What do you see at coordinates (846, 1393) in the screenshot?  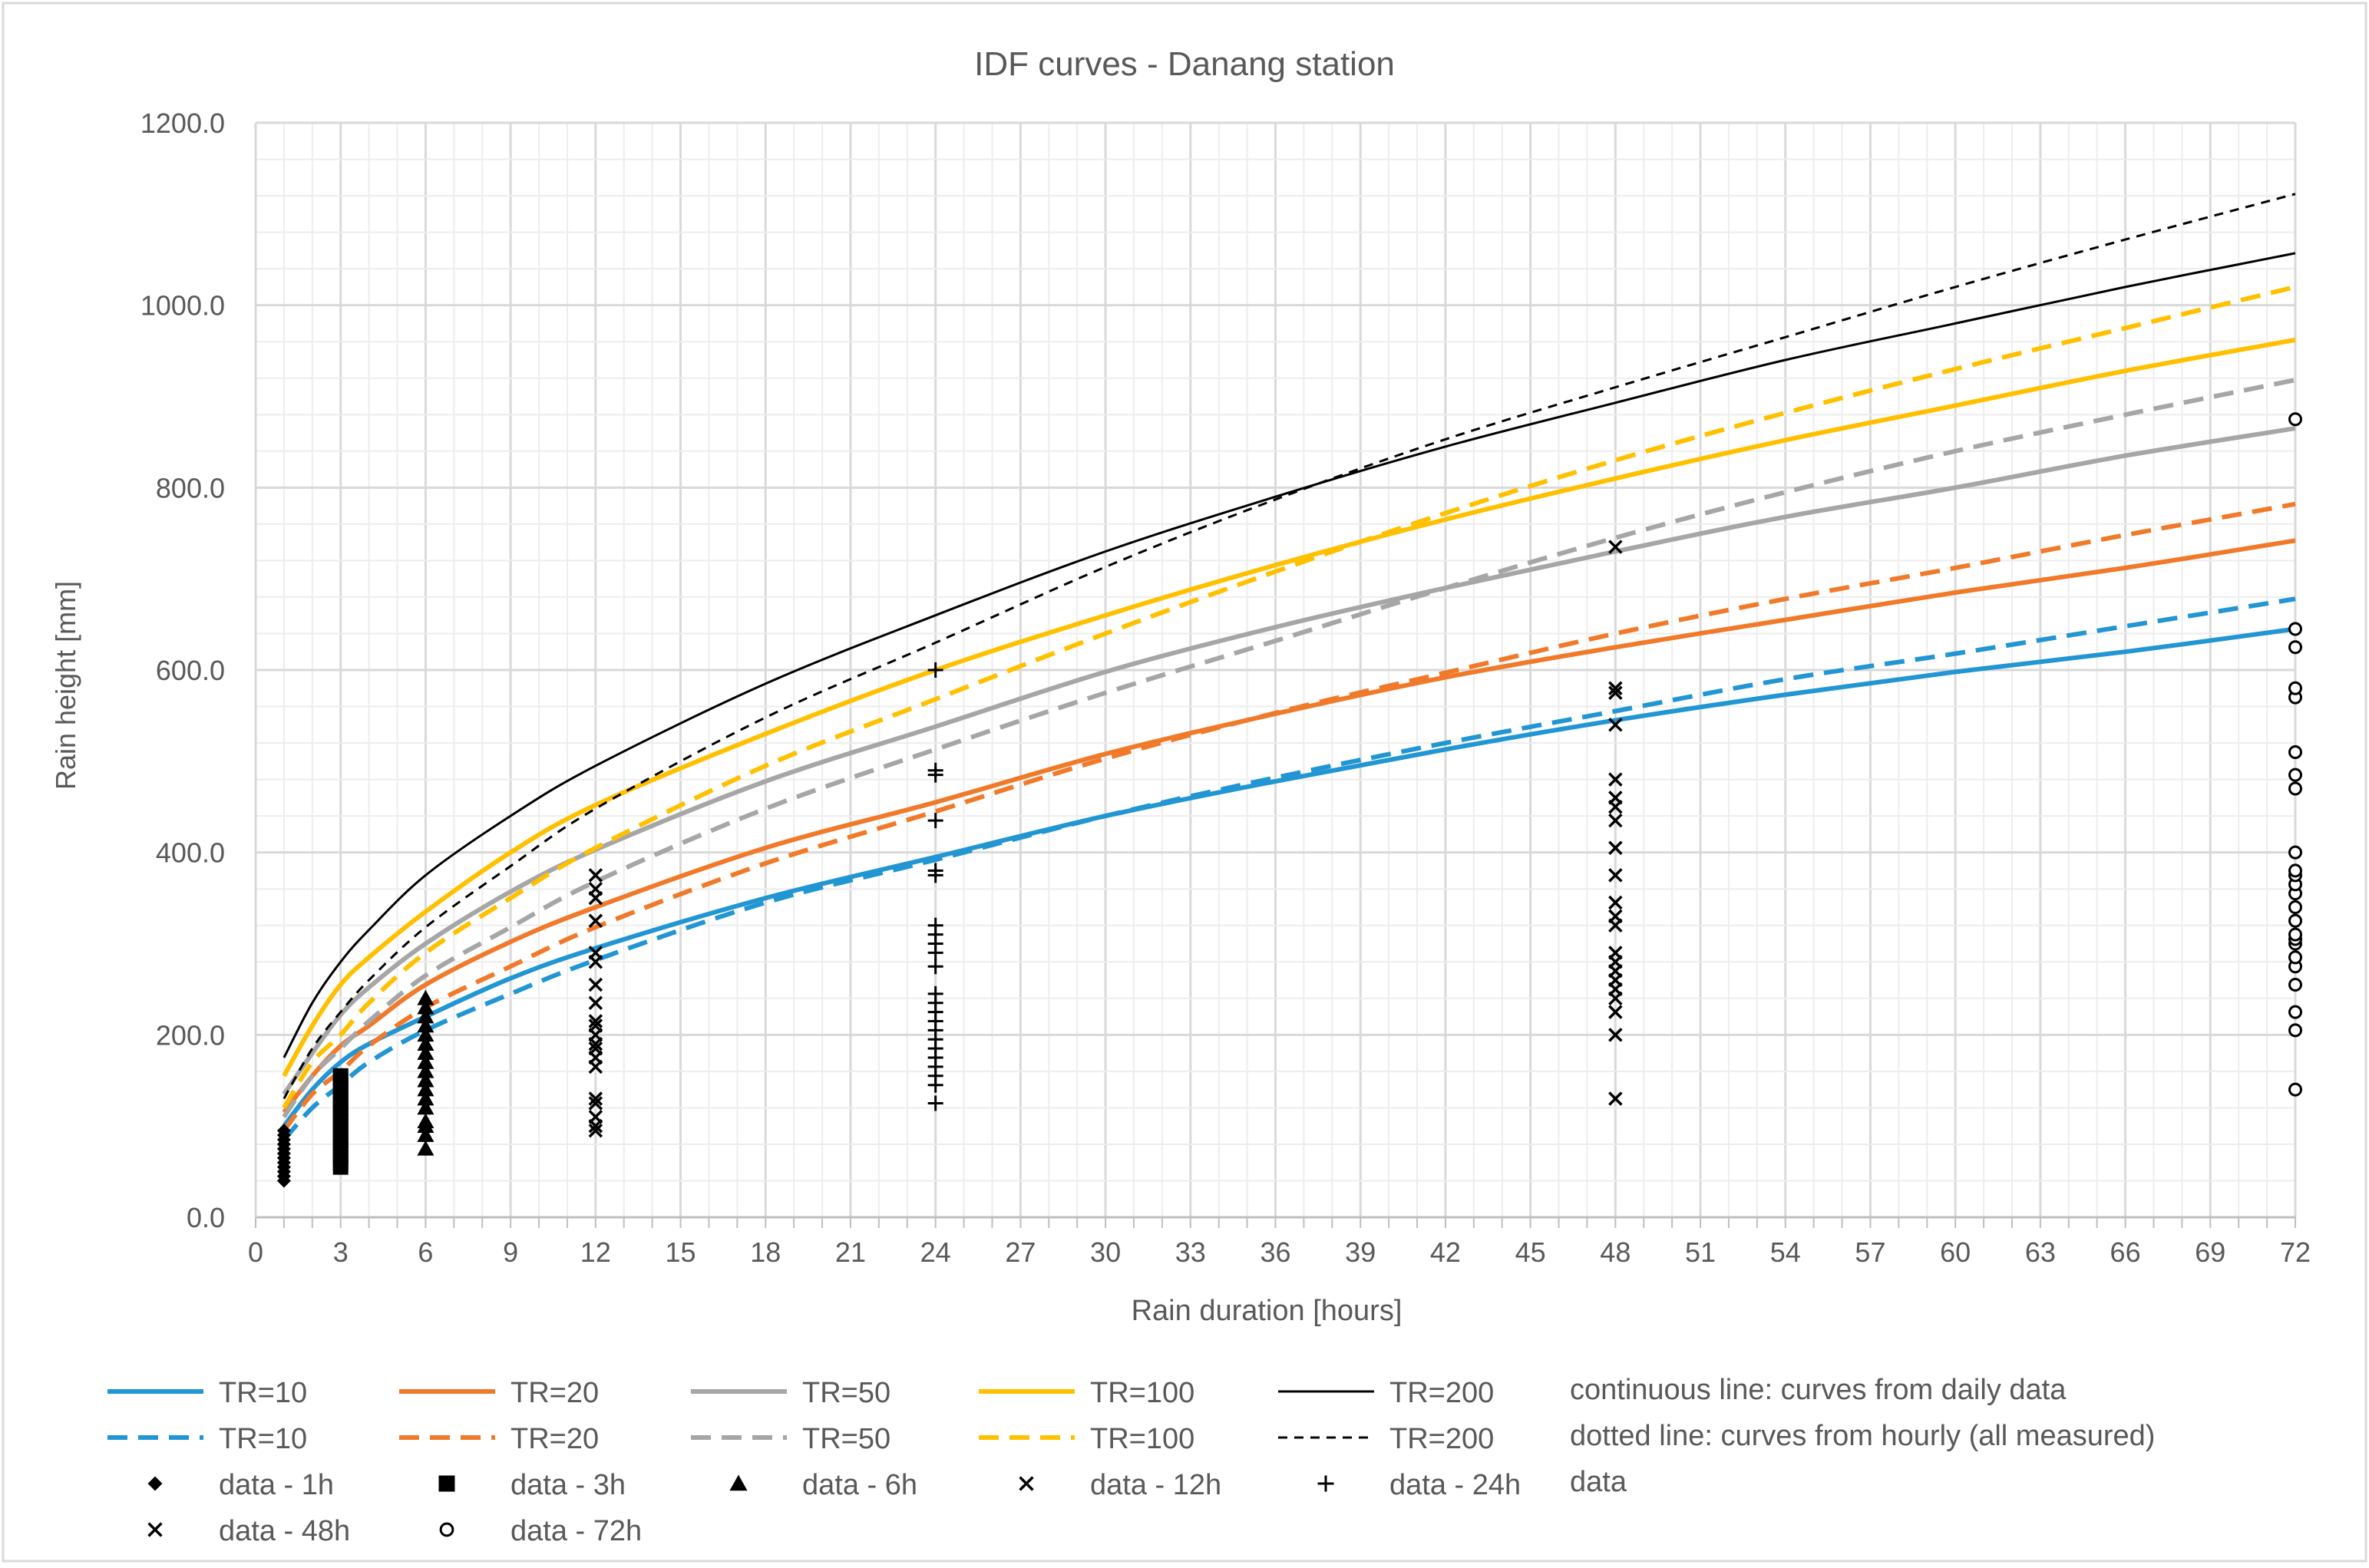 I see `legend-label: TR=50` at bounding box center [846, 1393].